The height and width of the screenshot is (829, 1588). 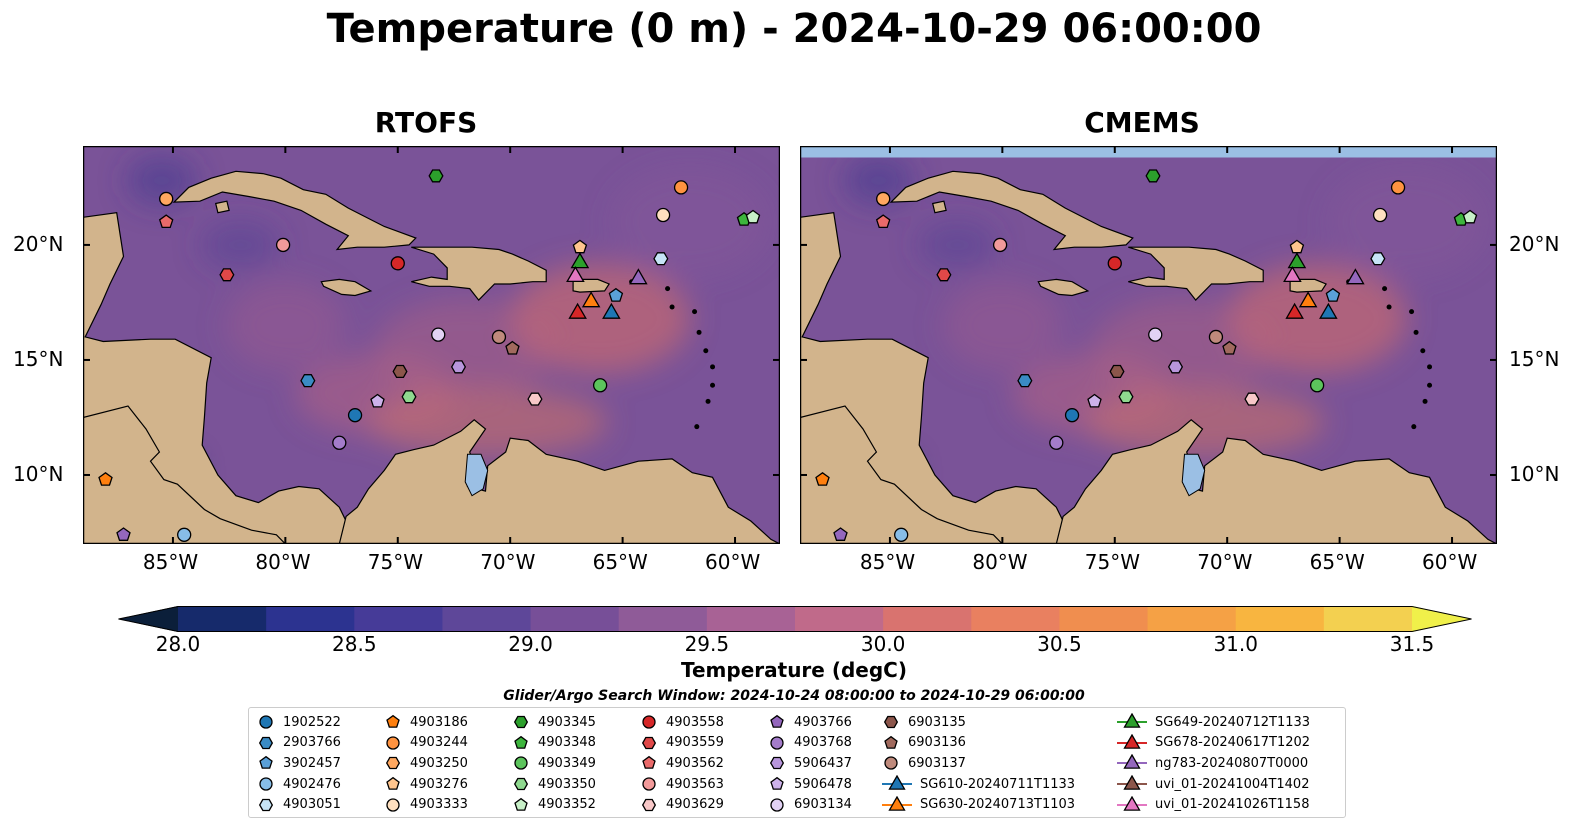 I want to click on legend-label: 4903559, so click(x=695, y=743).